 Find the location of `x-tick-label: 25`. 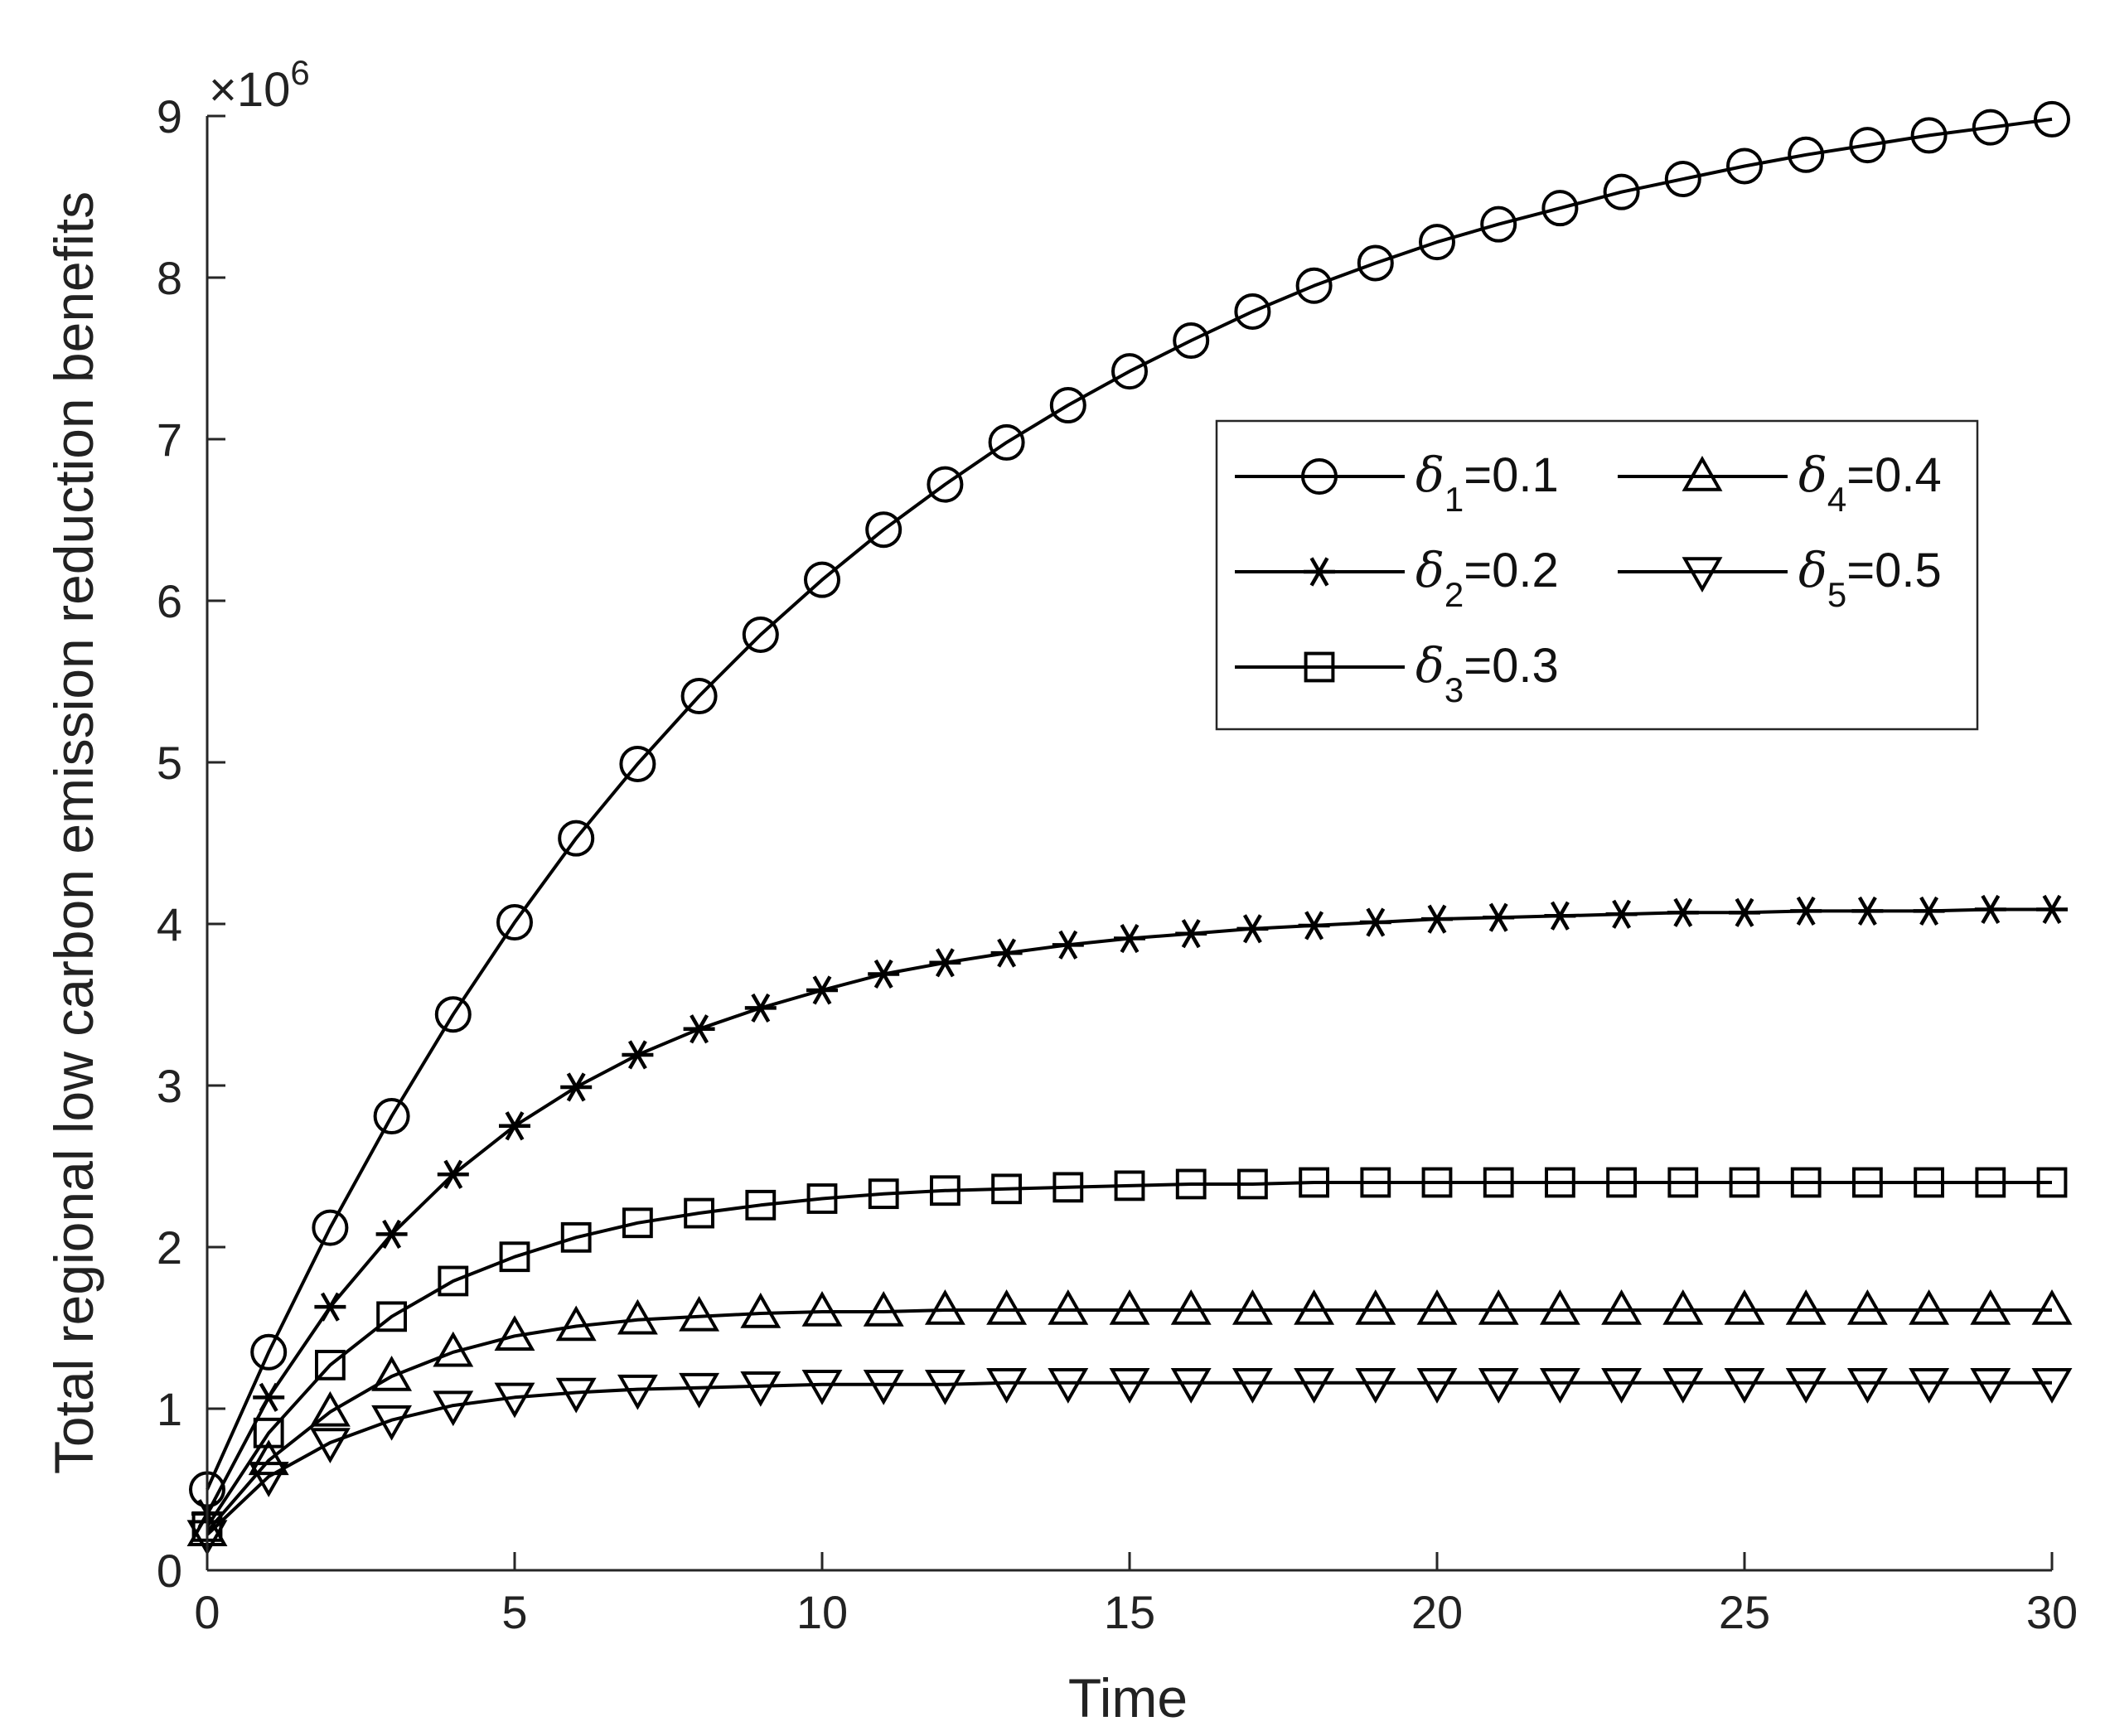

x-tick-label: 25 is located at coordinates (1744, 1612).